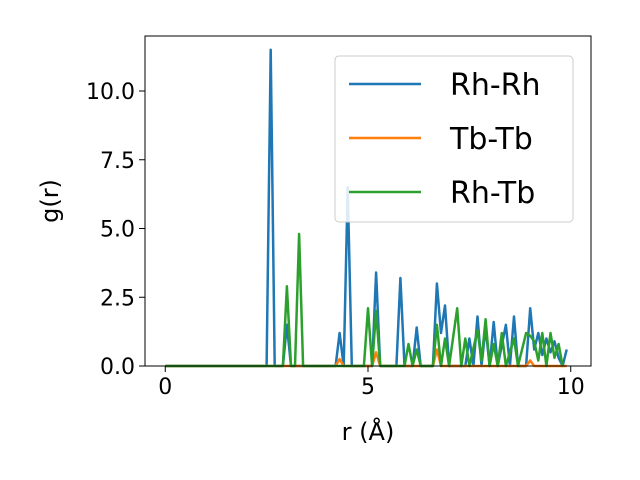  I want to click on legend-box, so click(454, 139).